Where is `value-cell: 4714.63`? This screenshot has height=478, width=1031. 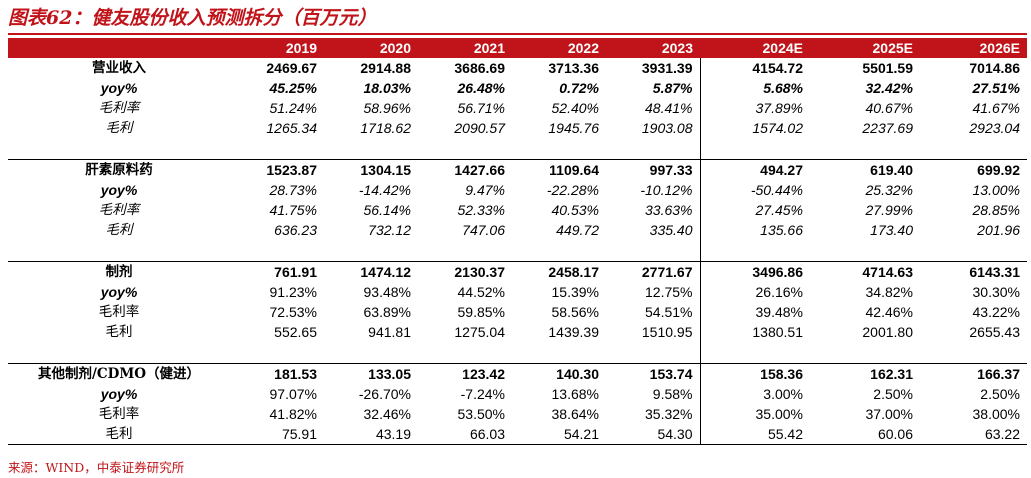 value-cell: 4714.63 is located at coordinates (865, 271).